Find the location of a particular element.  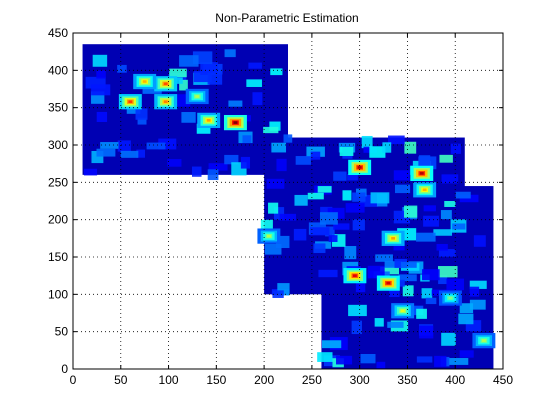

chart-title: Non-Parametric Estimation is located at coordinates (286, 18).